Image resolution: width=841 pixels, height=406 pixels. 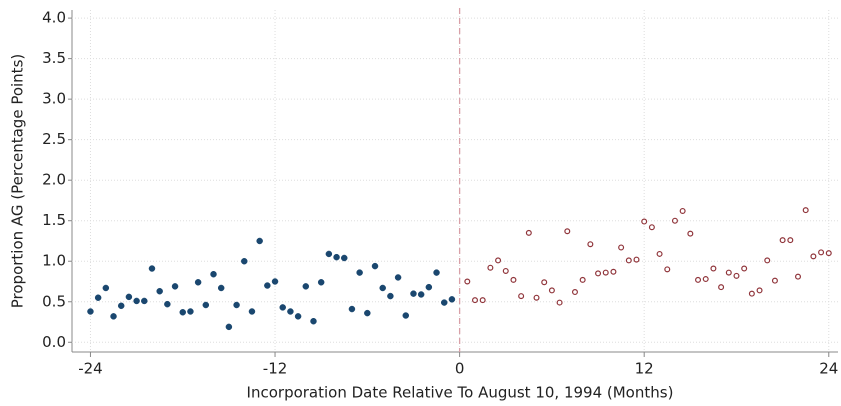 What do you see at coordinates (54, 99) in the screenshot?
I see `y-tick-label: 3.0` at bounding box center [54, 99].